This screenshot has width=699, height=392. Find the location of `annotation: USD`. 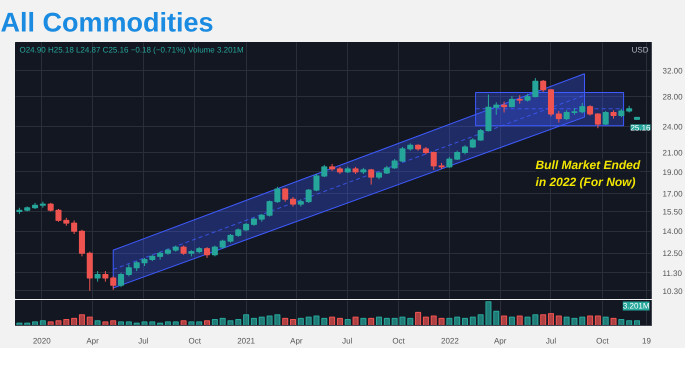

annotation: USD is located at coordinates (640, 50).